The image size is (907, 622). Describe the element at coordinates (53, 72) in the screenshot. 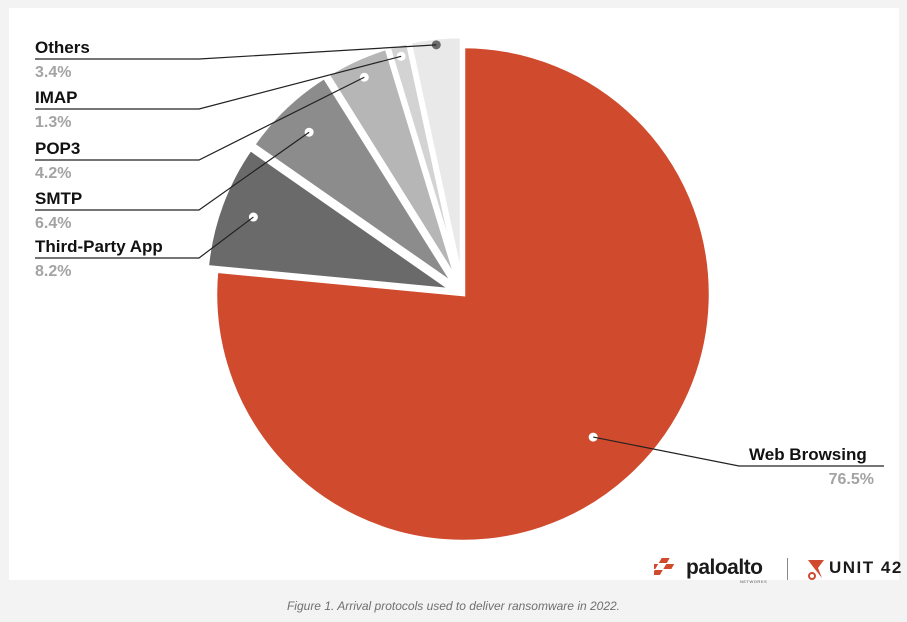

I see `slice-percent-label: 3.4%` at that location.